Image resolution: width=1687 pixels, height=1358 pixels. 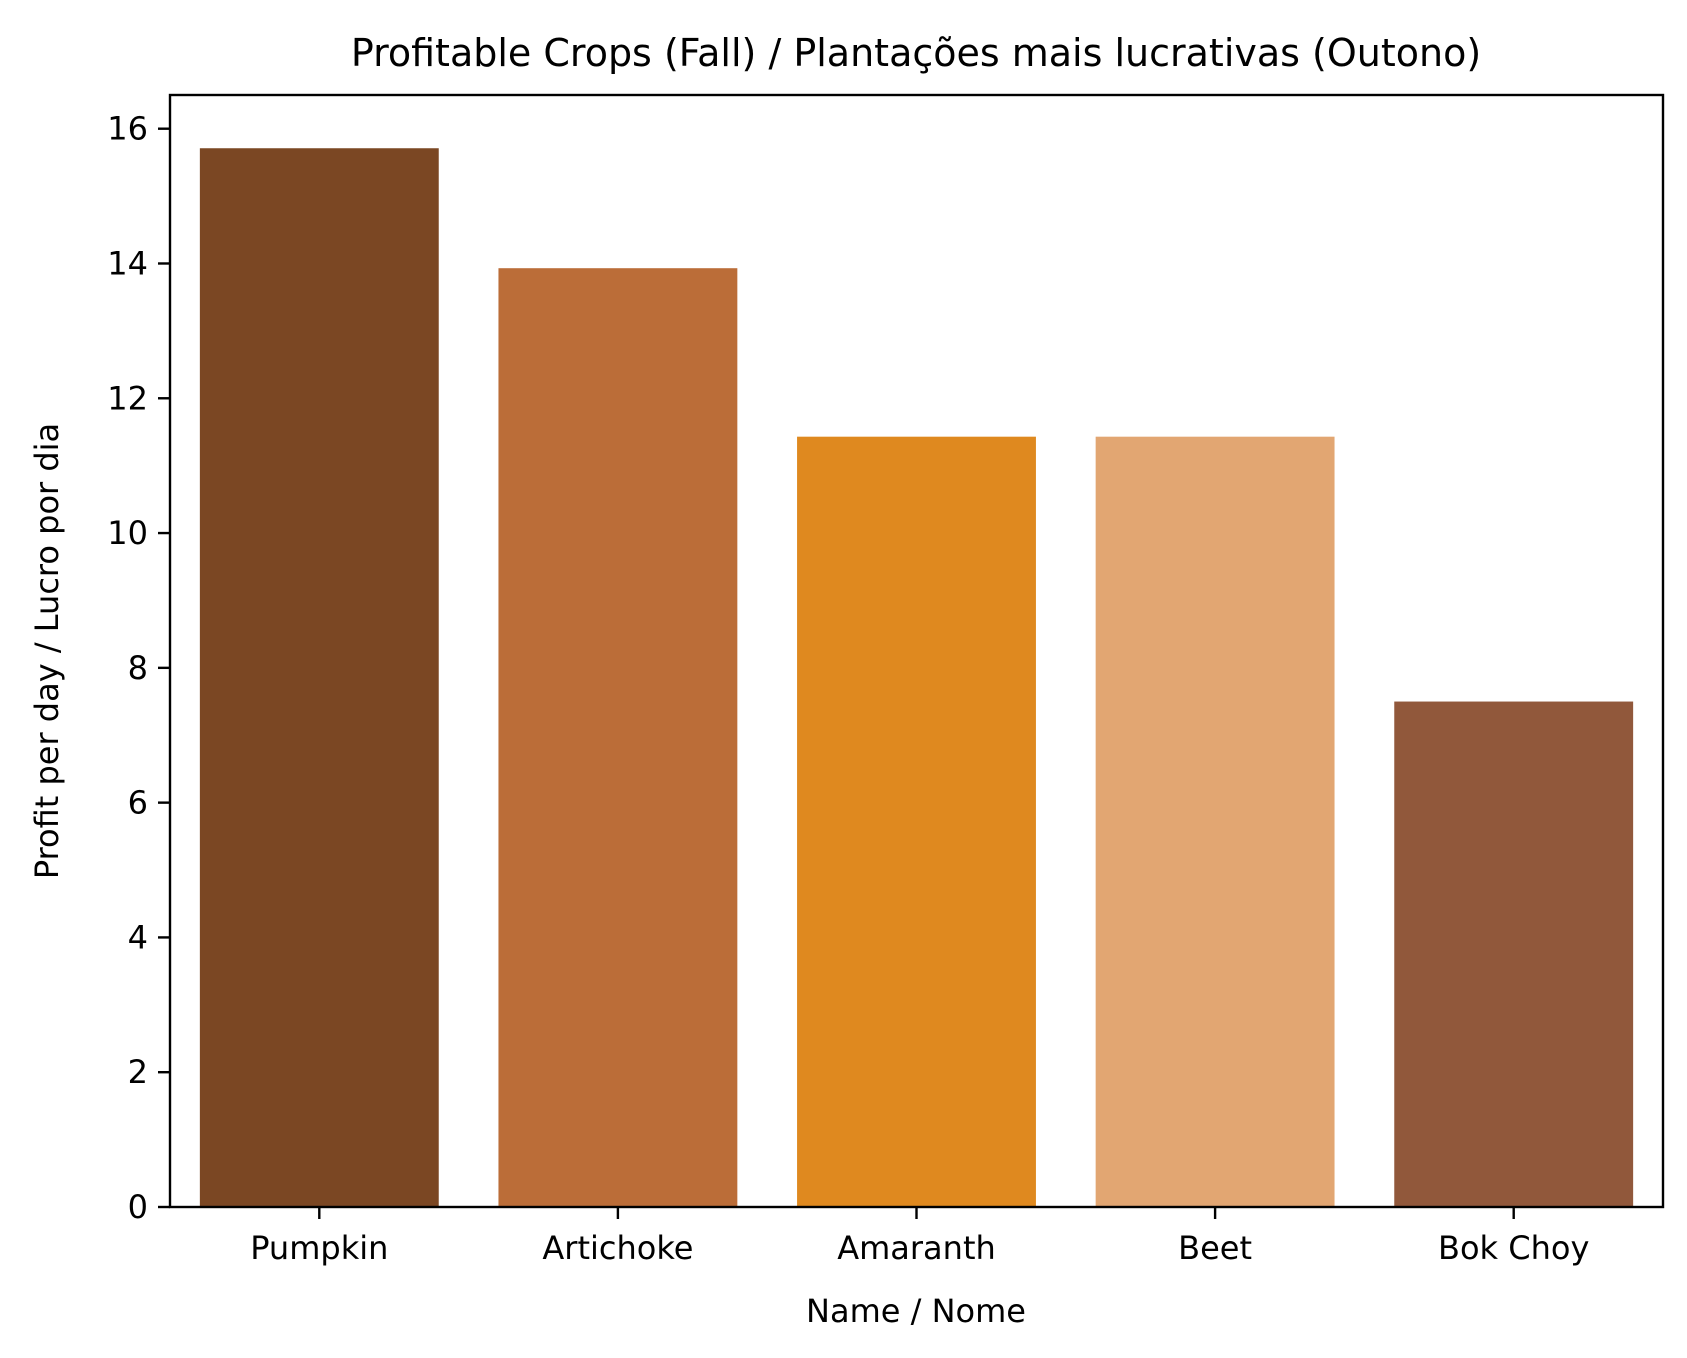 I want to click on y-tick-label: 2, so click(x=138, y=1072).